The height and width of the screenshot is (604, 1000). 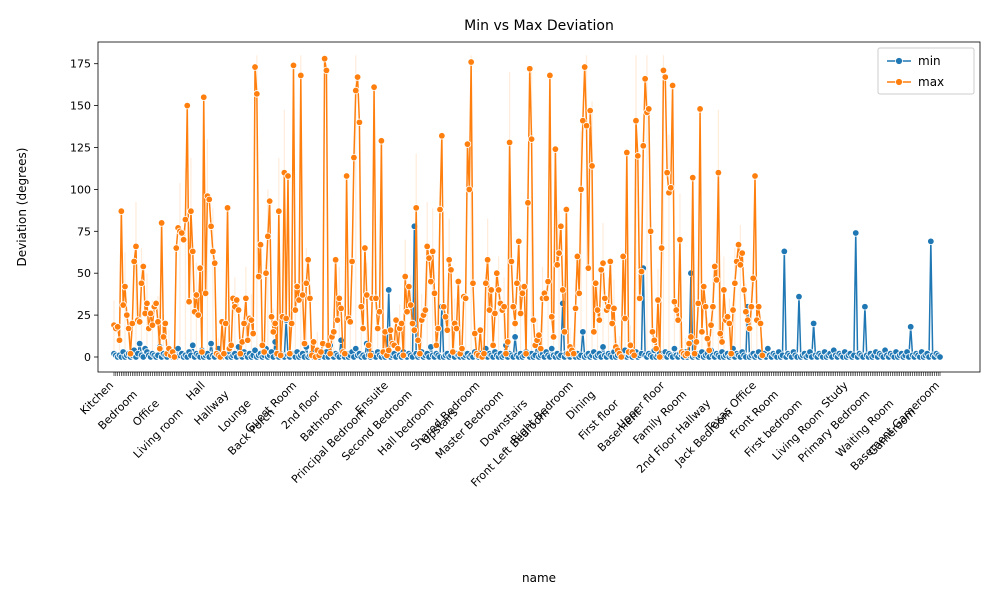 I want to click on legend-max-label: max, so click(x=931, y=82).